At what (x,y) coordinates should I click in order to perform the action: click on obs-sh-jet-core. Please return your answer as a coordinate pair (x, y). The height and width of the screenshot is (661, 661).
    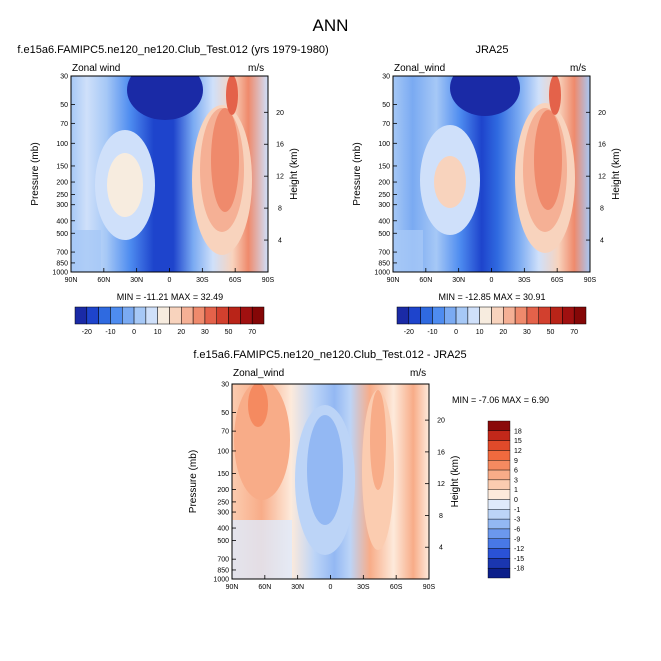
    Looking at the image, I should click on (548, 160).